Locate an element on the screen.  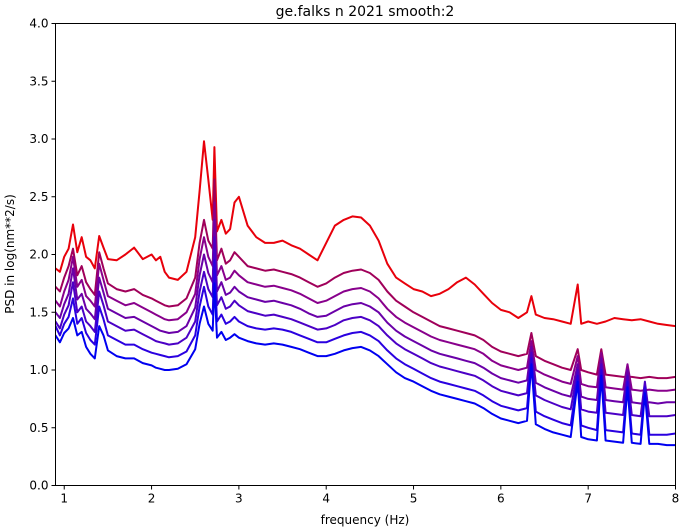
x-tick-label: 6 is located at coordinates (501, 499).